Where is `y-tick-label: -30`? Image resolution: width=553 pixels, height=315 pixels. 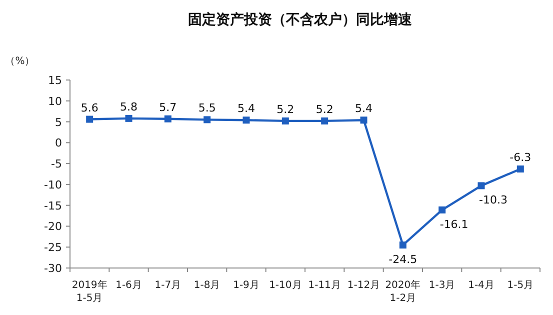 y-tick-label: -30 is located at coordinates (53, 268).